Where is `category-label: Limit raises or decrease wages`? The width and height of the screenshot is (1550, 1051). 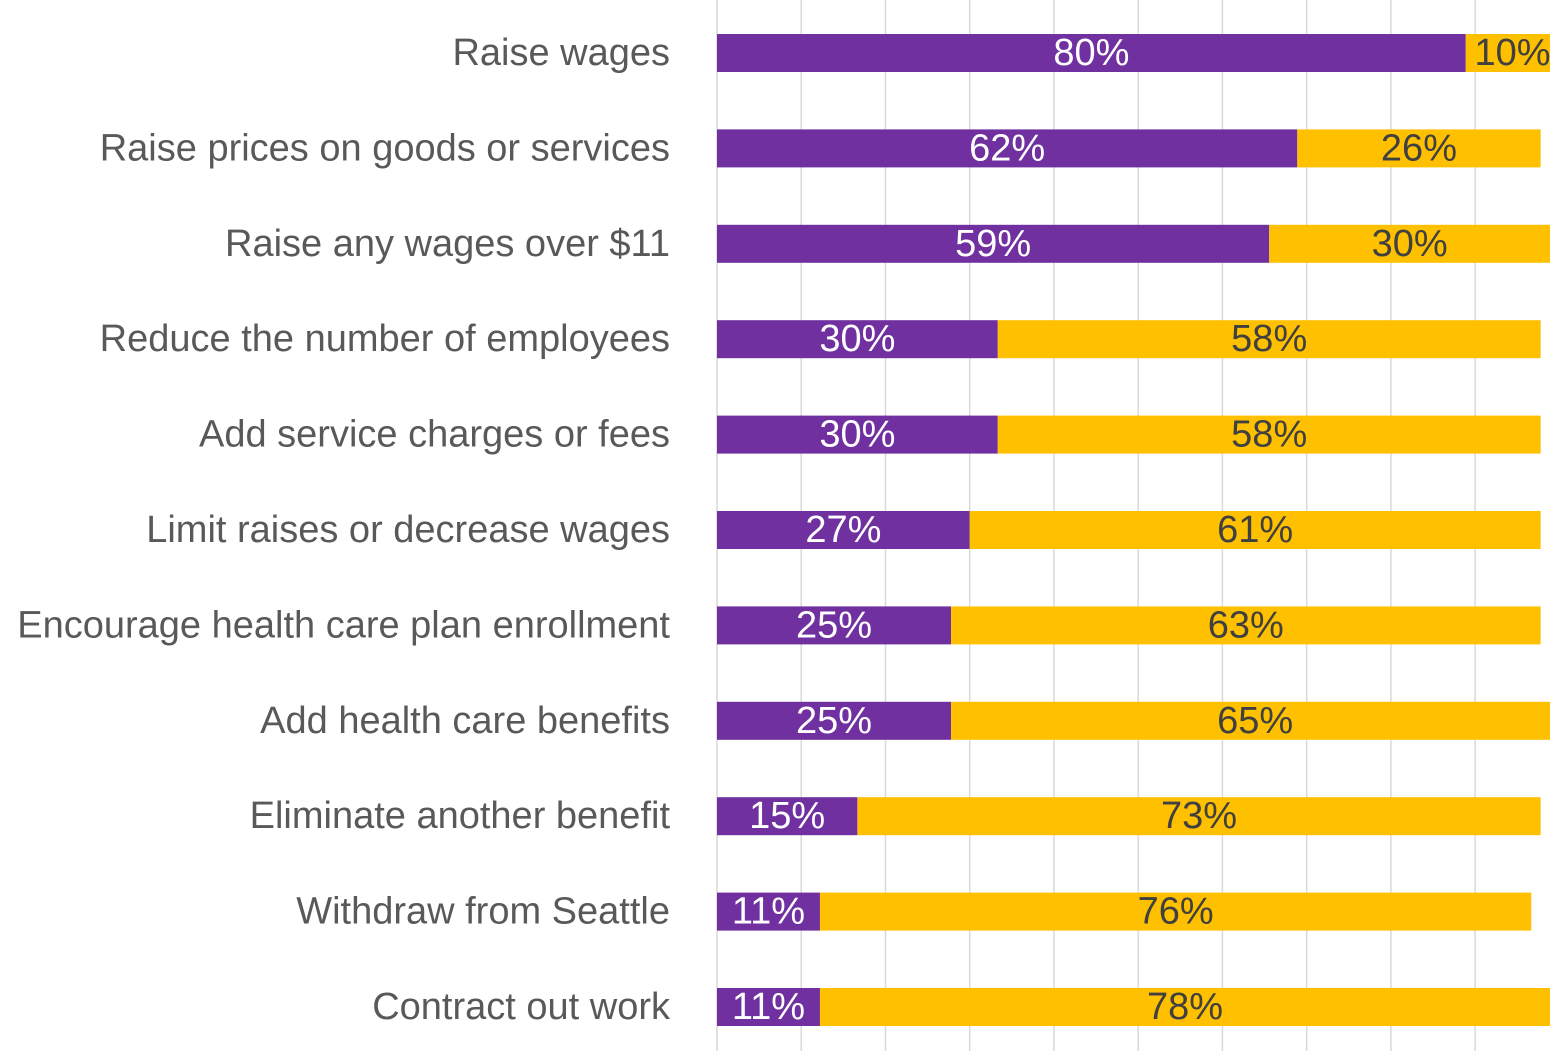
category-label: Limit raises or decrease wages is located at coordinates (408, 530).